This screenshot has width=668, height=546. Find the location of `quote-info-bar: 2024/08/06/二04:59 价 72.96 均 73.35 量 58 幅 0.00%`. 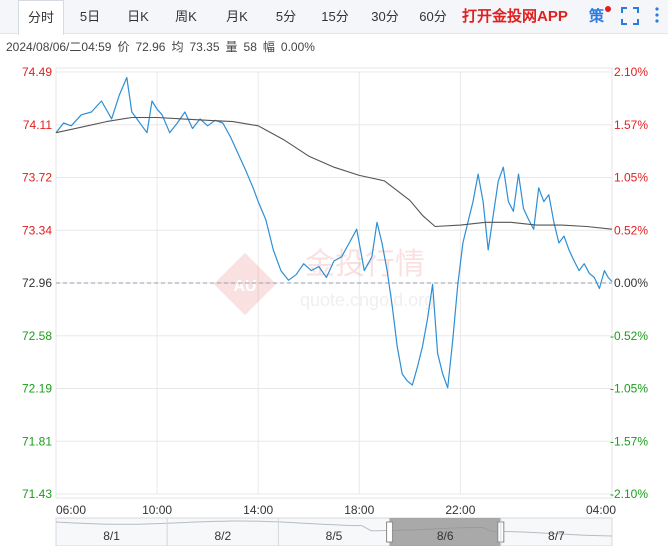

quote-info-bar: 2024/08/06/二04:59 价 72.96 均 73.35 量 58 幅 0.00% is located at coordinates (163, 46).